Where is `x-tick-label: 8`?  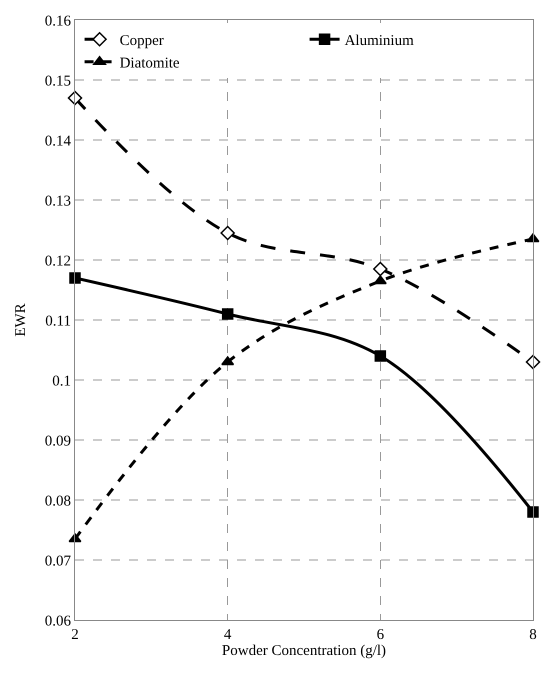
x-tick-label: 8 is located at coordinates (533, 635).